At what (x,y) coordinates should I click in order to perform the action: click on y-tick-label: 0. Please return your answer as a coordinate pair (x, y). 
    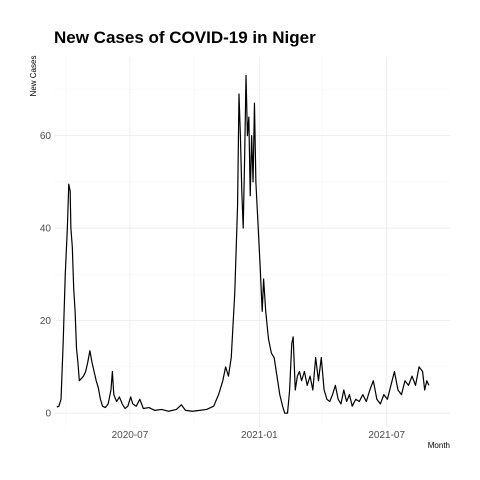
    Looking at the image, I should click on (48, 414).